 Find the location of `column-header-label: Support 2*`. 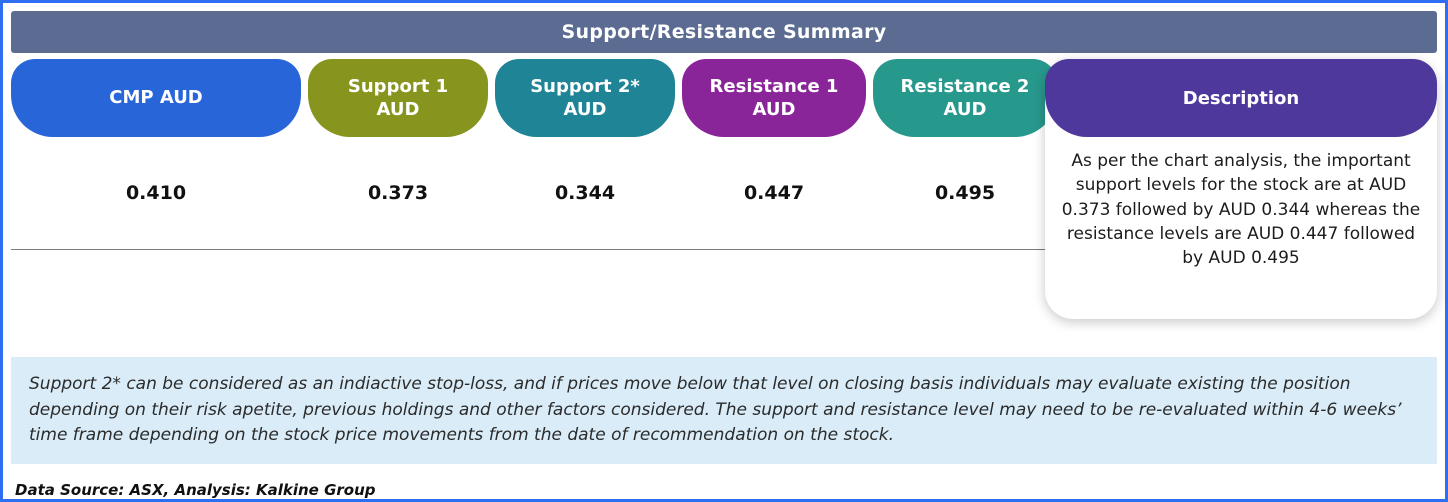

column-header-label: Support 2* is located at coordinates (585, 86).